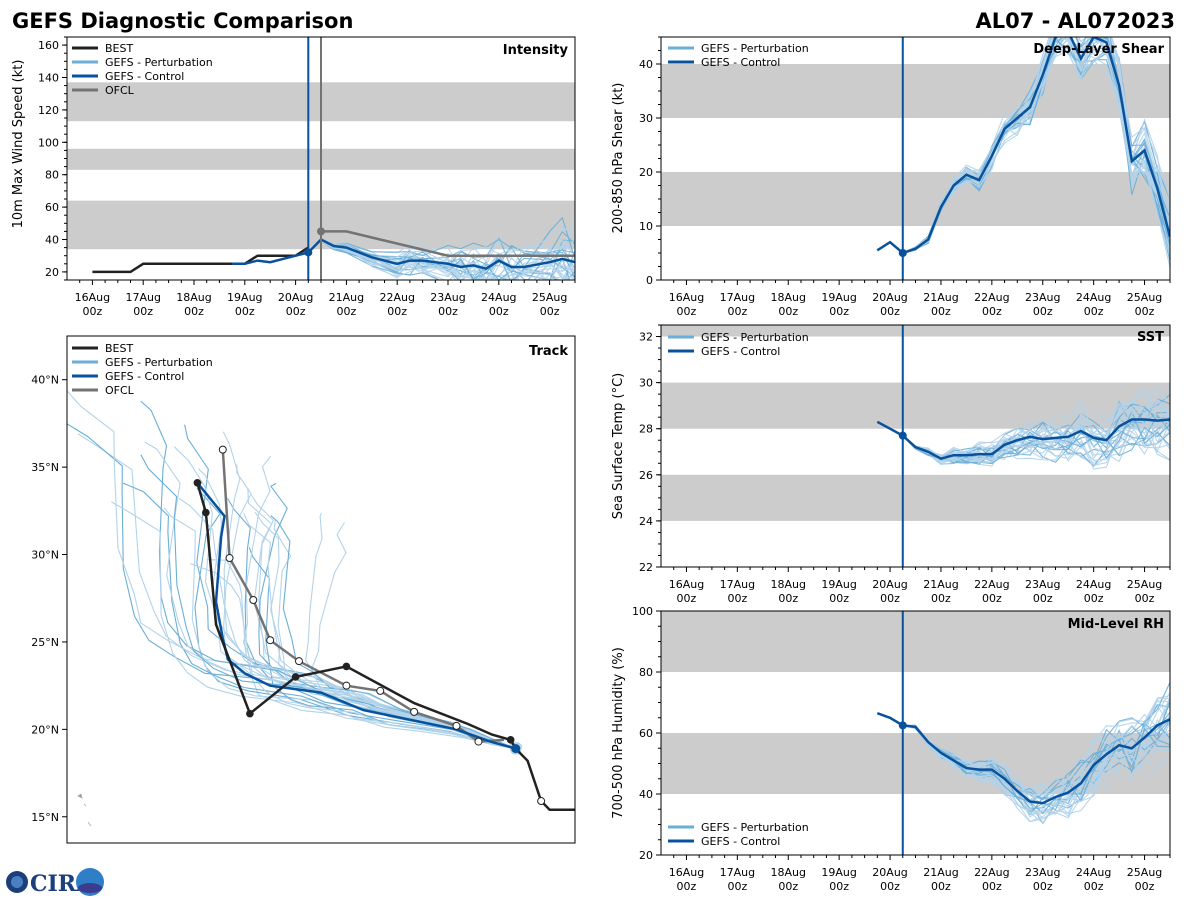 This screenshot has height=900, width=1200. I want to click on intensity-plot-area, so click(321, 158).